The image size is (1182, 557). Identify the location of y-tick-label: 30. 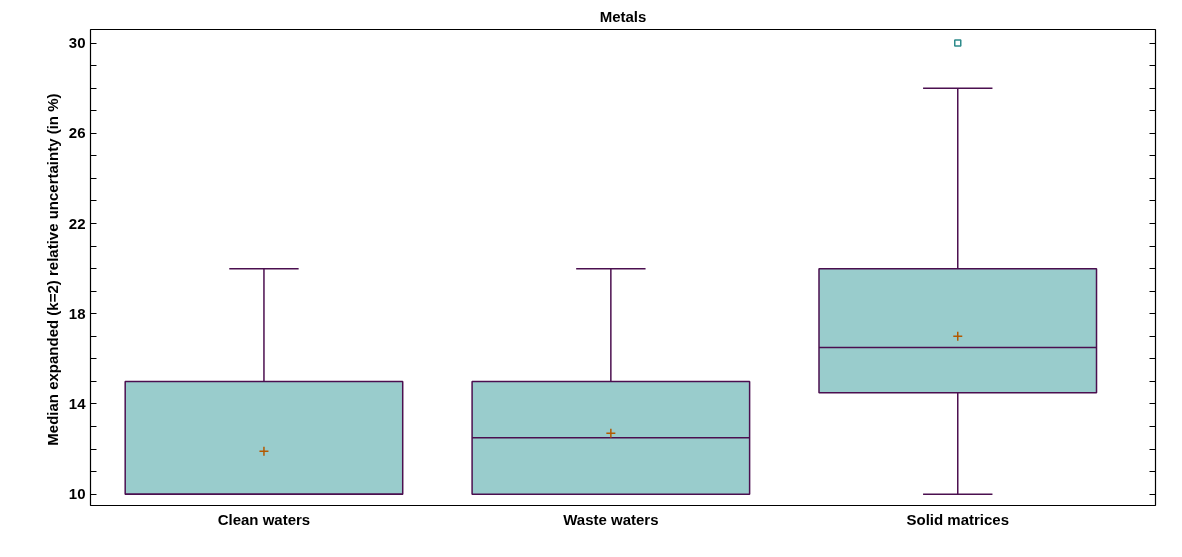
(77, 43).